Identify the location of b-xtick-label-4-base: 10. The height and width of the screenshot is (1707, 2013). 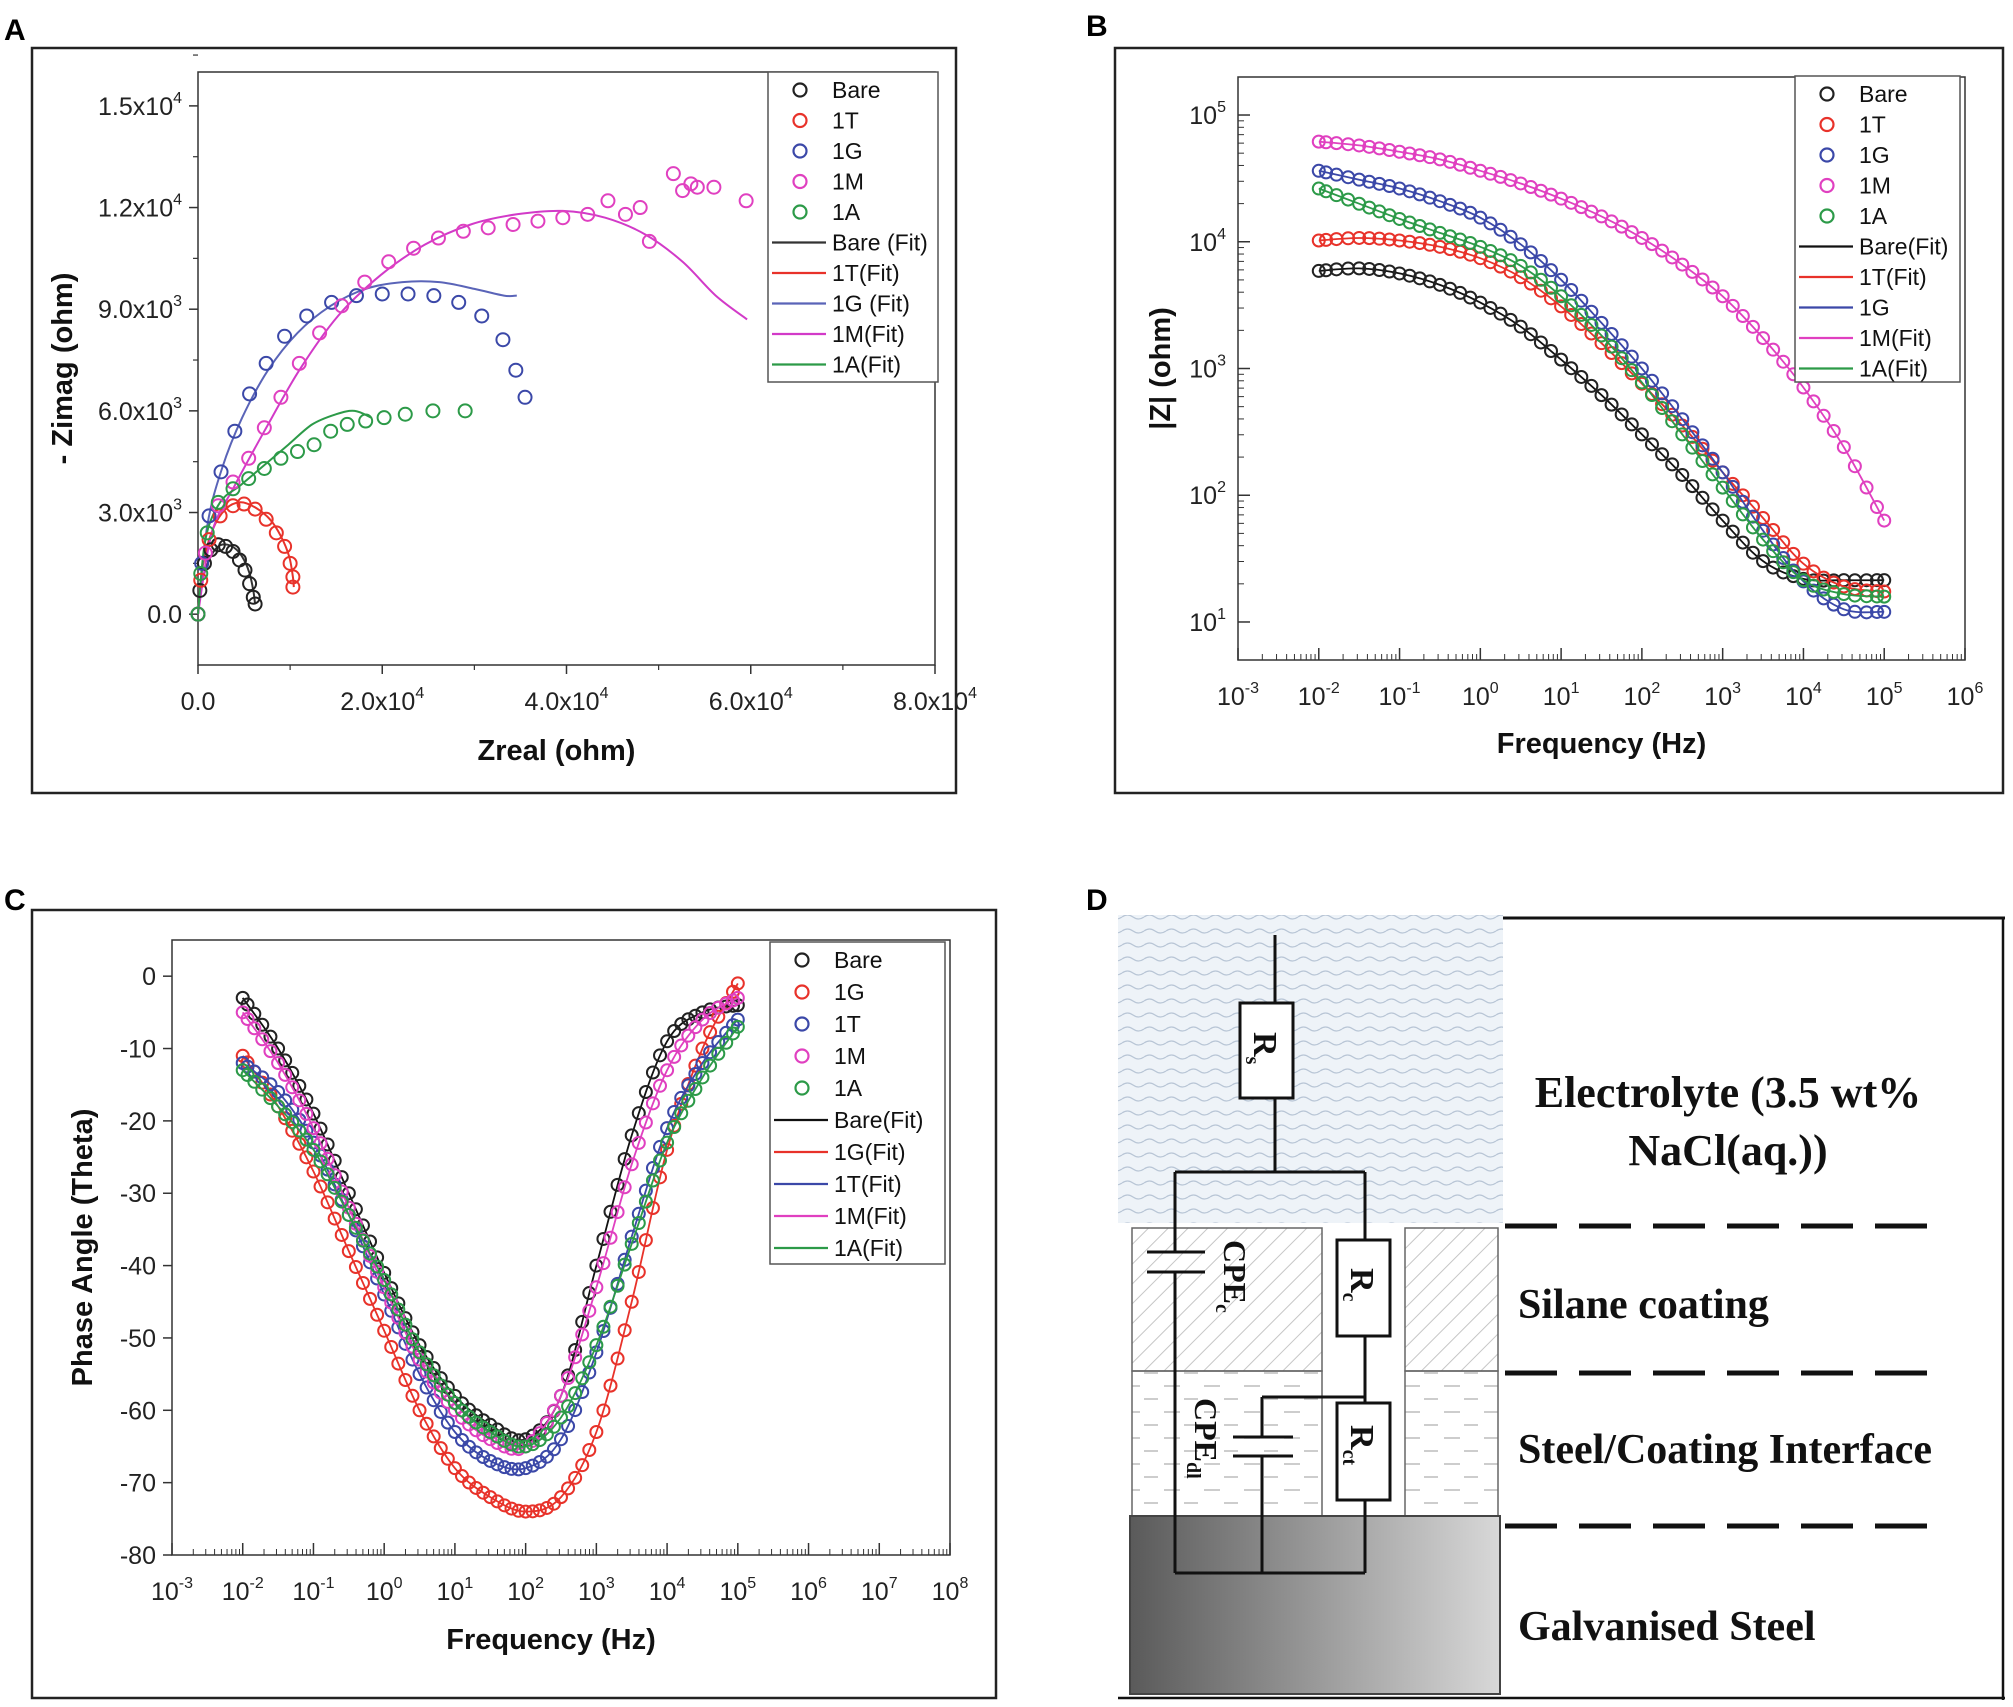
(1557, 697).